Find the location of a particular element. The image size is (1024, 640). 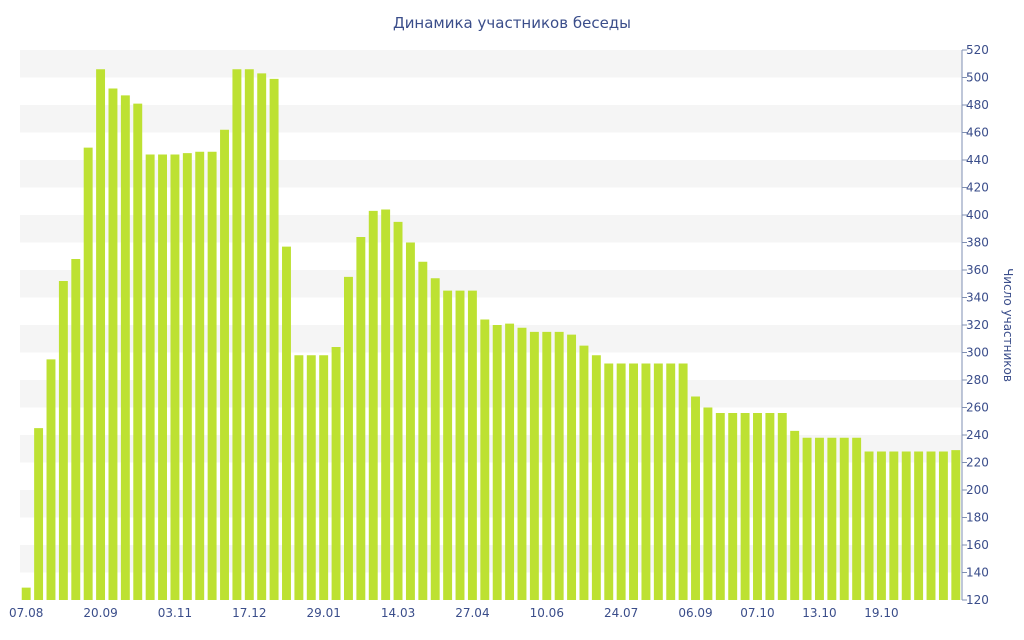

chart-title: Динамика участников беседы is located at coordinates (512, 23).